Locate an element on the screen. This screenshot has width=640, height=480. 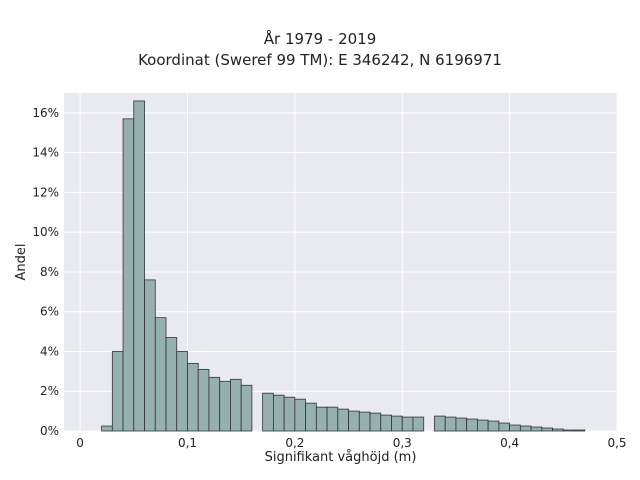
y-tick-label: 16% is located at coordinates (45, 113).